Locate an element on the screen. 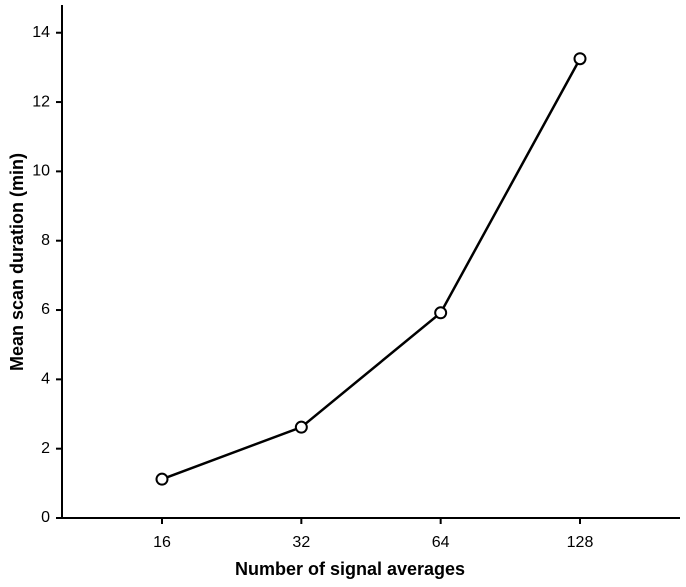  y-tick-label: 8 is located at coordinates (45, 240).